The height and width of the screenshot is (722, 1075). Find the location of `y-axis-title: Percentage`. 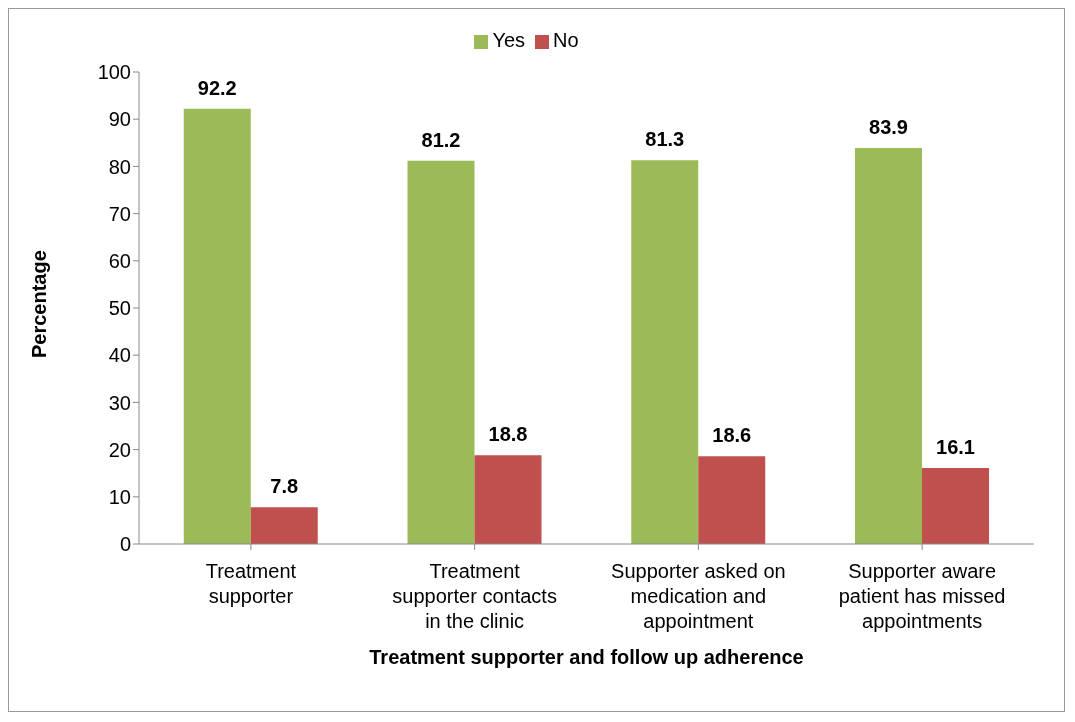

y-axis-title: Percentage is located at coordinates (39, 304).